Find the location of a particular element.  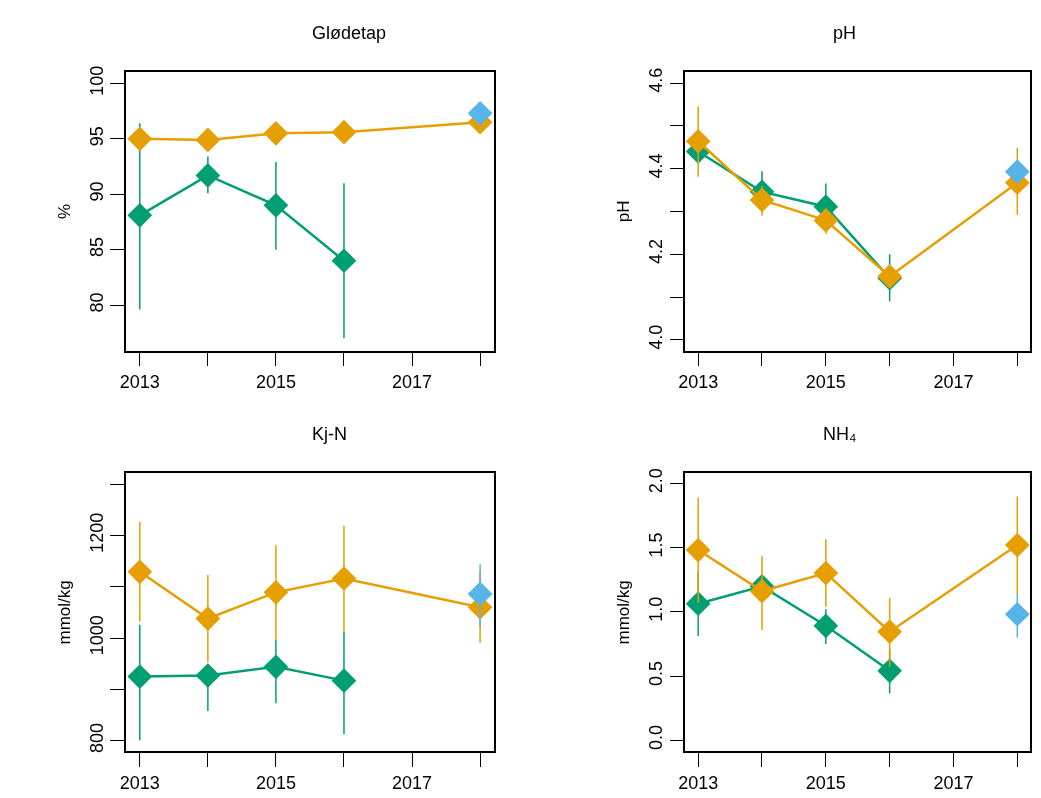

y-tick-label: 4.4 is located at coordinates (656, 166).